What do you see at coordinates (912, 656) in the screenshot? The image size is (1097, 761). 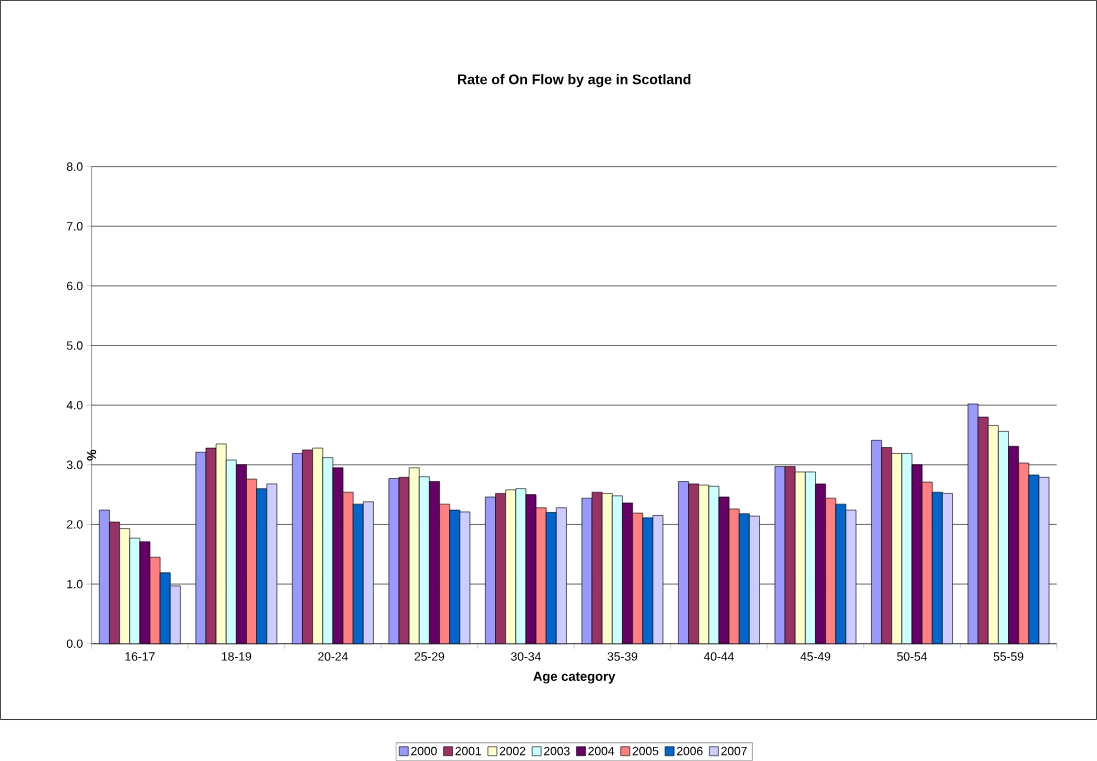 I see `x-tick-label: 50-54` at bounding box center [912, 656].